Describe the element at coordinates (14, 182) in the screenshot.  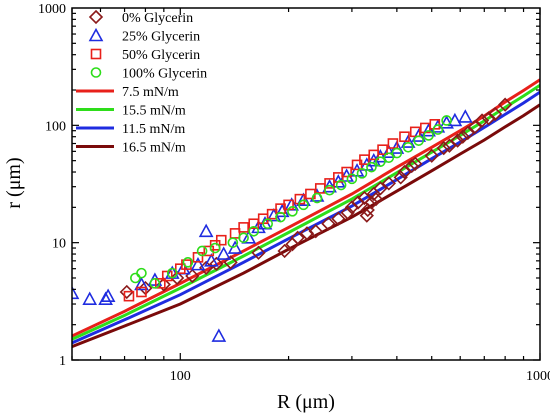
I see `y-axis-label: r (μm)` at that location.